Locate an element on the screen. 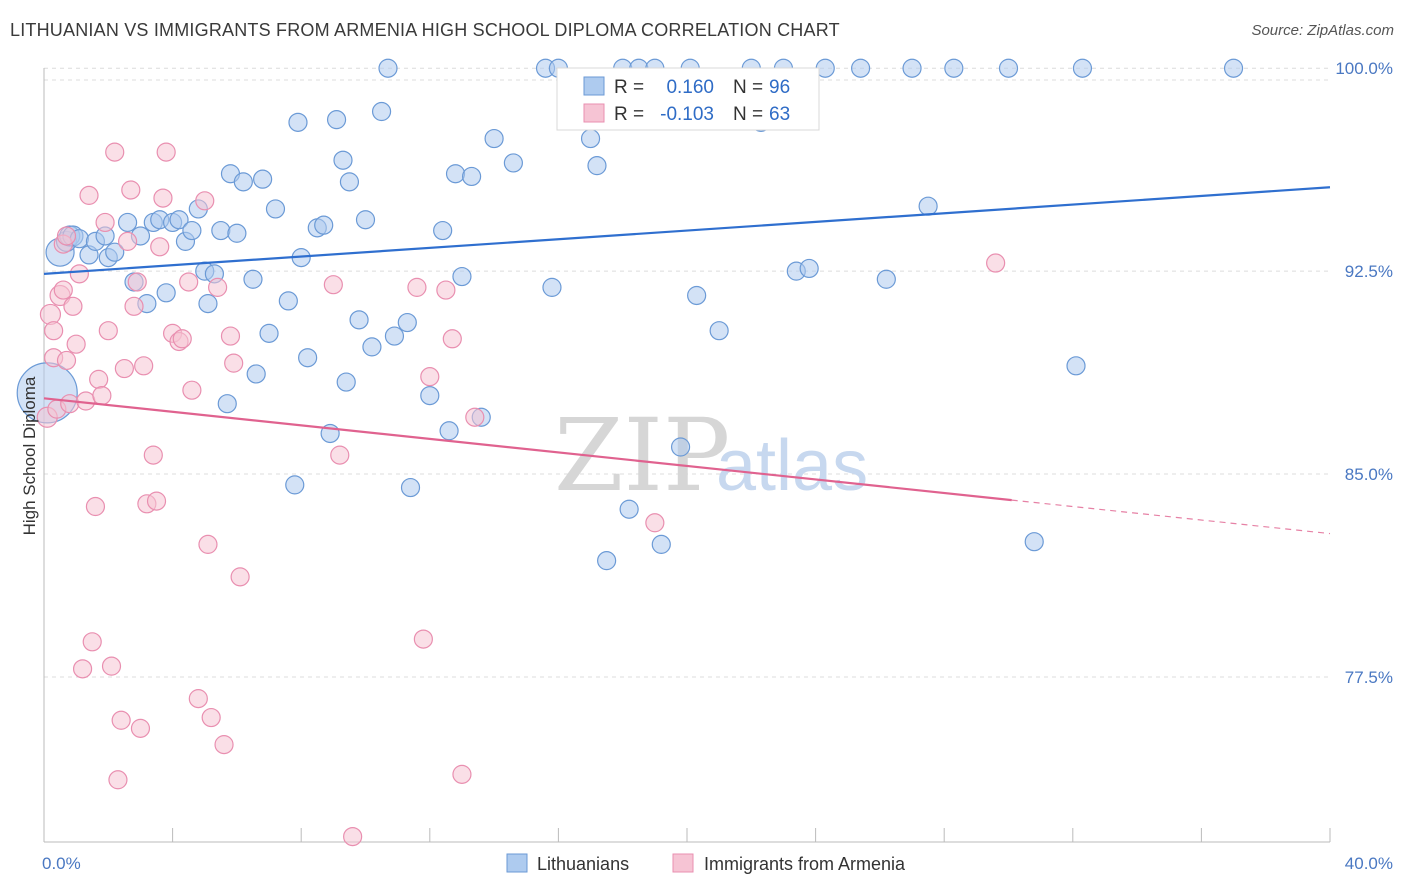 This screenshot has height=892, width=1406. y-tick-label: 85.0% is located at coordinates (1369, 474).